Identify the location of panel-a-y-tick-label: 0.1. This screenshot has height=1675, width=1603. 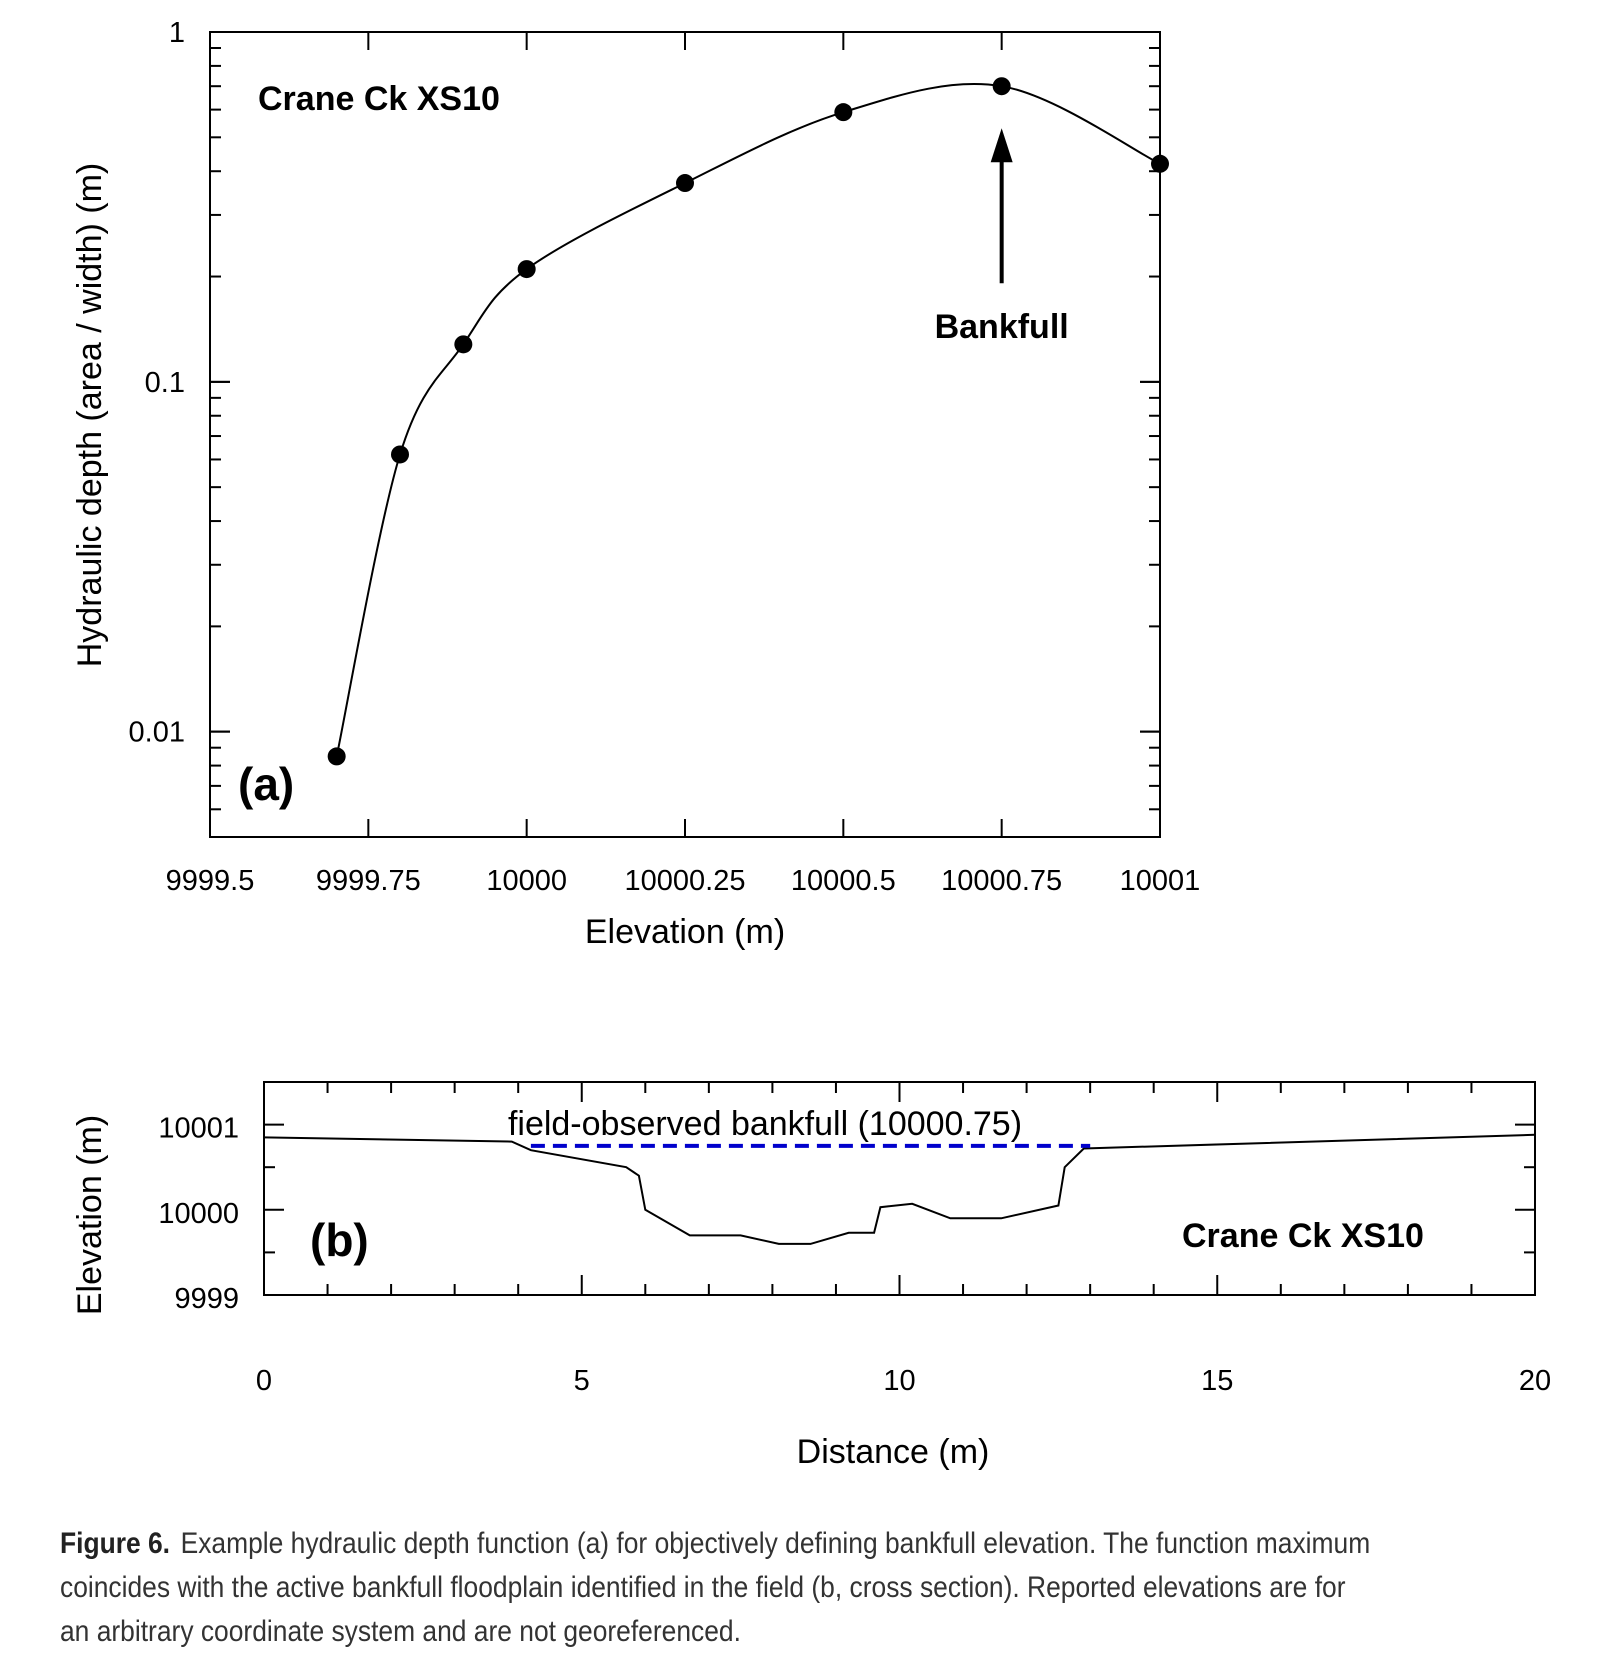
(165, 383).